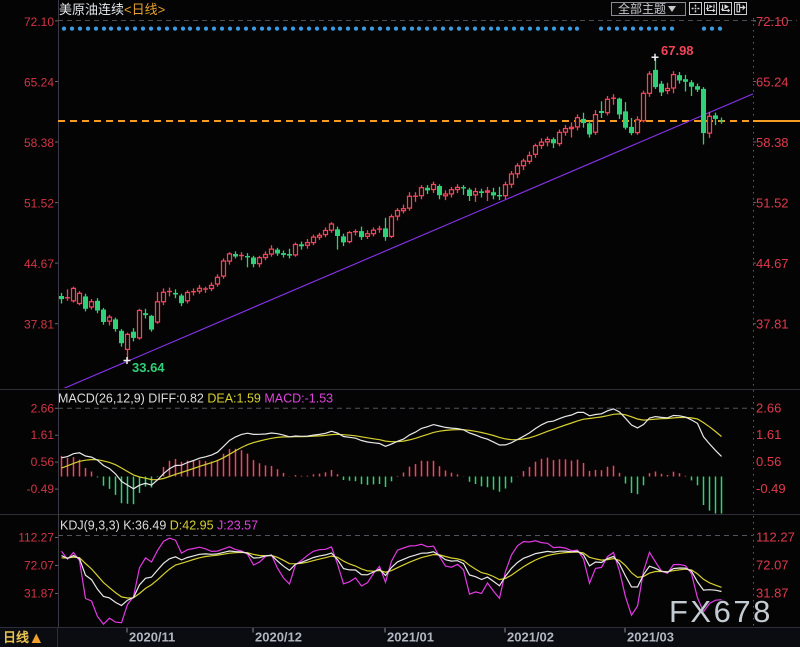  I want to click on svg-text: 全部主题, so click(642, 8).